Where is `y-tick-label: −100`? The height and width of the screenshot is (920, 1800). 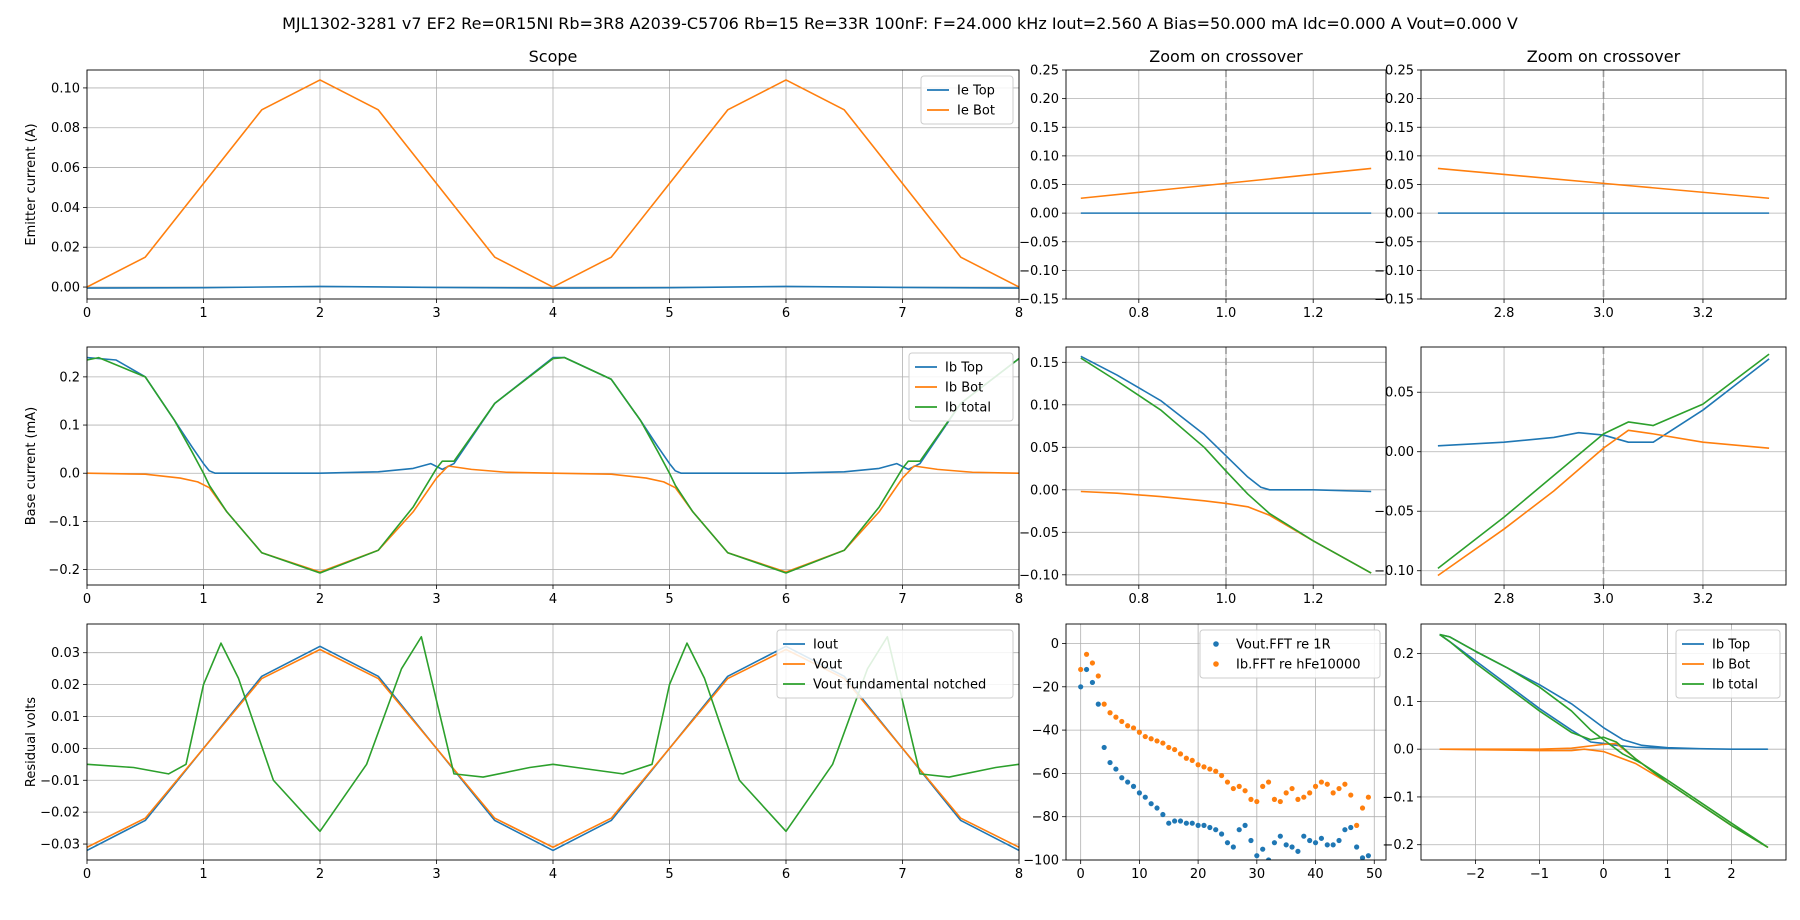
y-tick-label: −100 is located at coordinates (1041, 861).